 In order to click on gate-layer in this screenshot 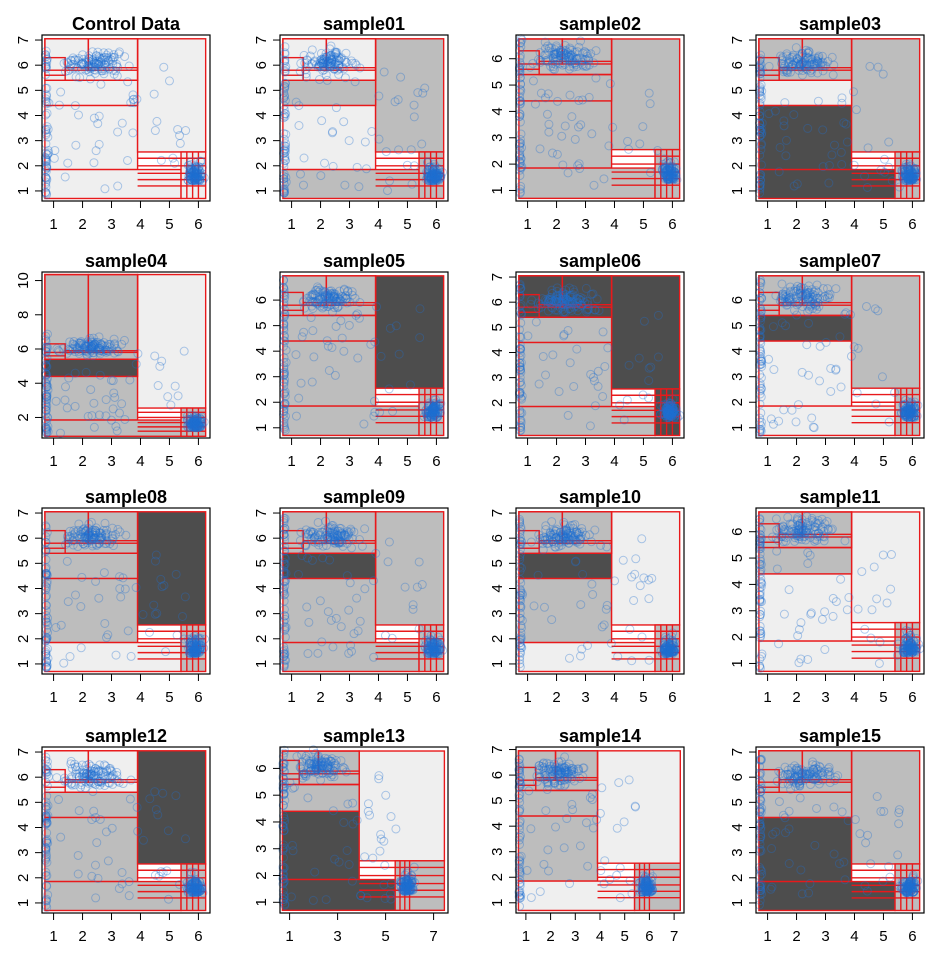, I will do `click(125, 119)`.